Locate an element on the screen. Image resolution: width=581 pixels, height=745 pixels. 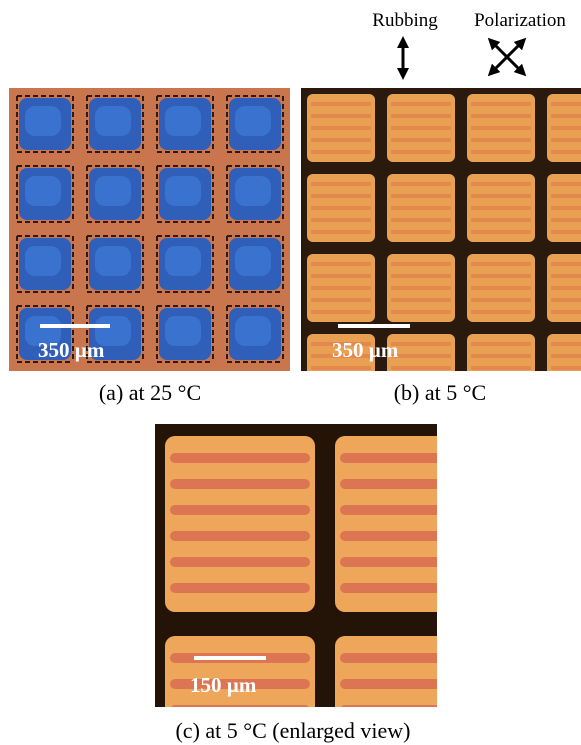
scale-bar-label: 150 µm is located at coordinates (223, 685).